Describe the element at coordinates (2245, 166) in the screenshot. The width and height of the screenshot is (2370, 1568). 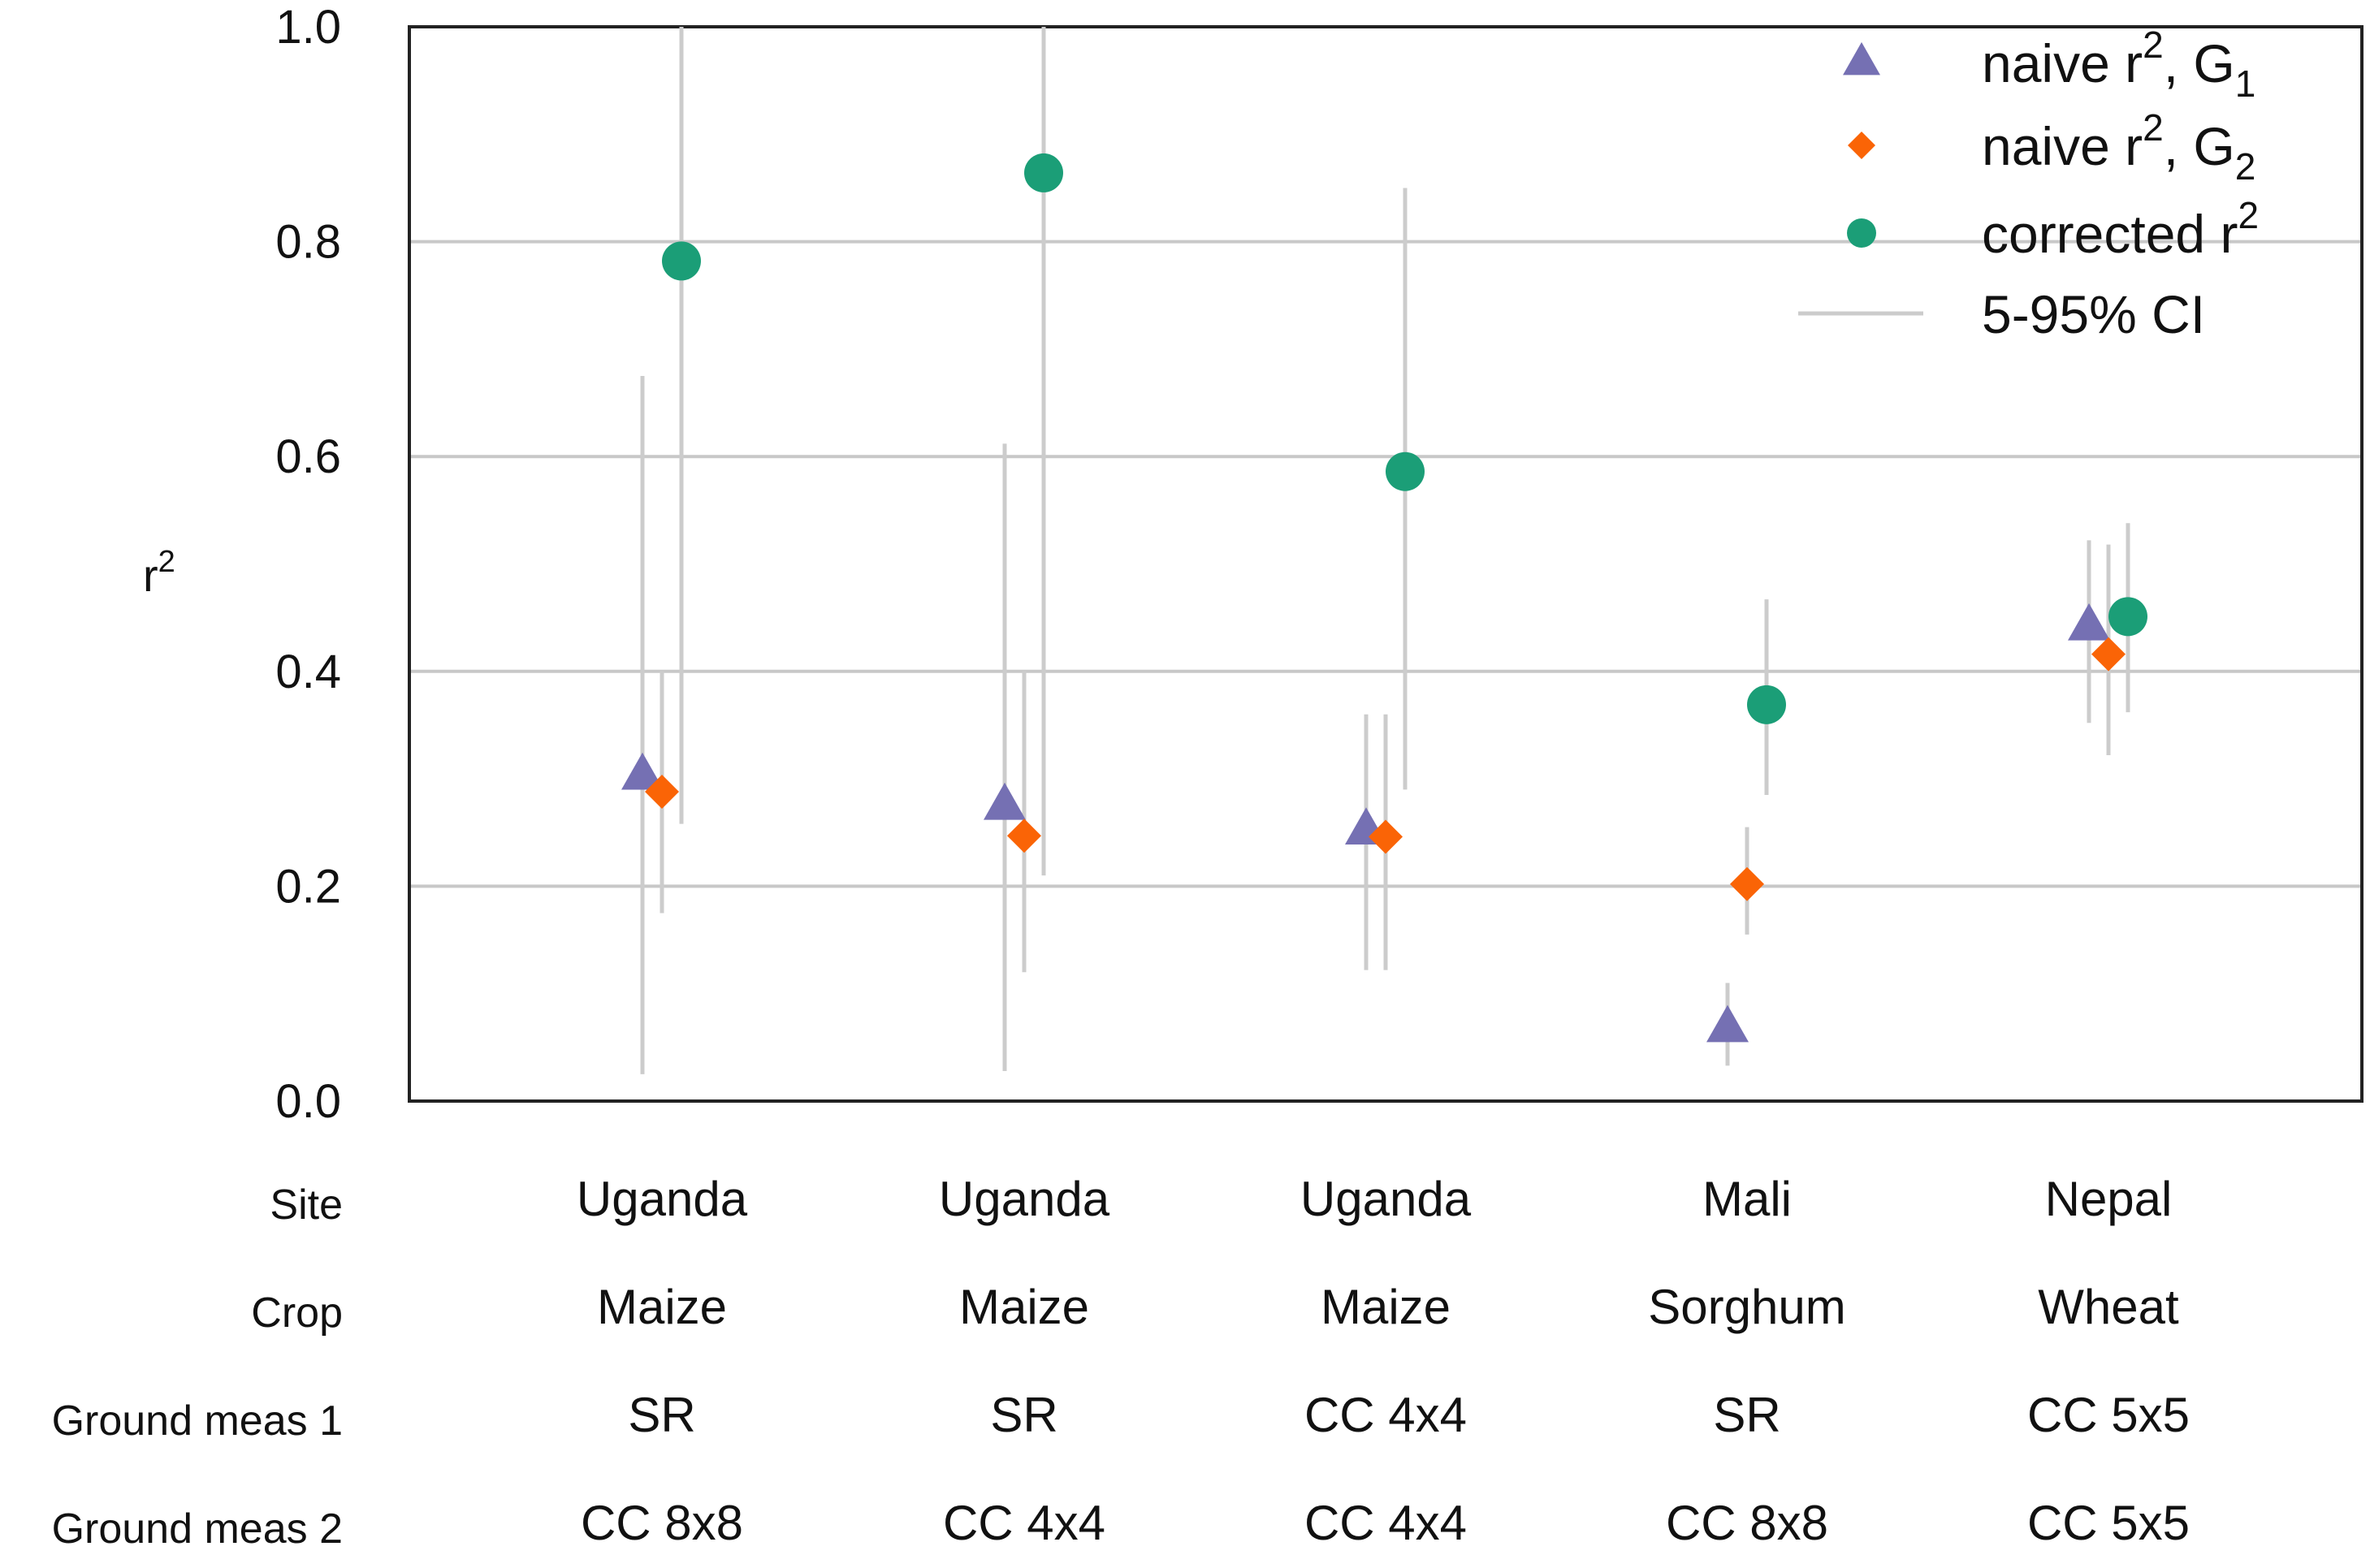
I see `legend-label-sub: 2` at that location.